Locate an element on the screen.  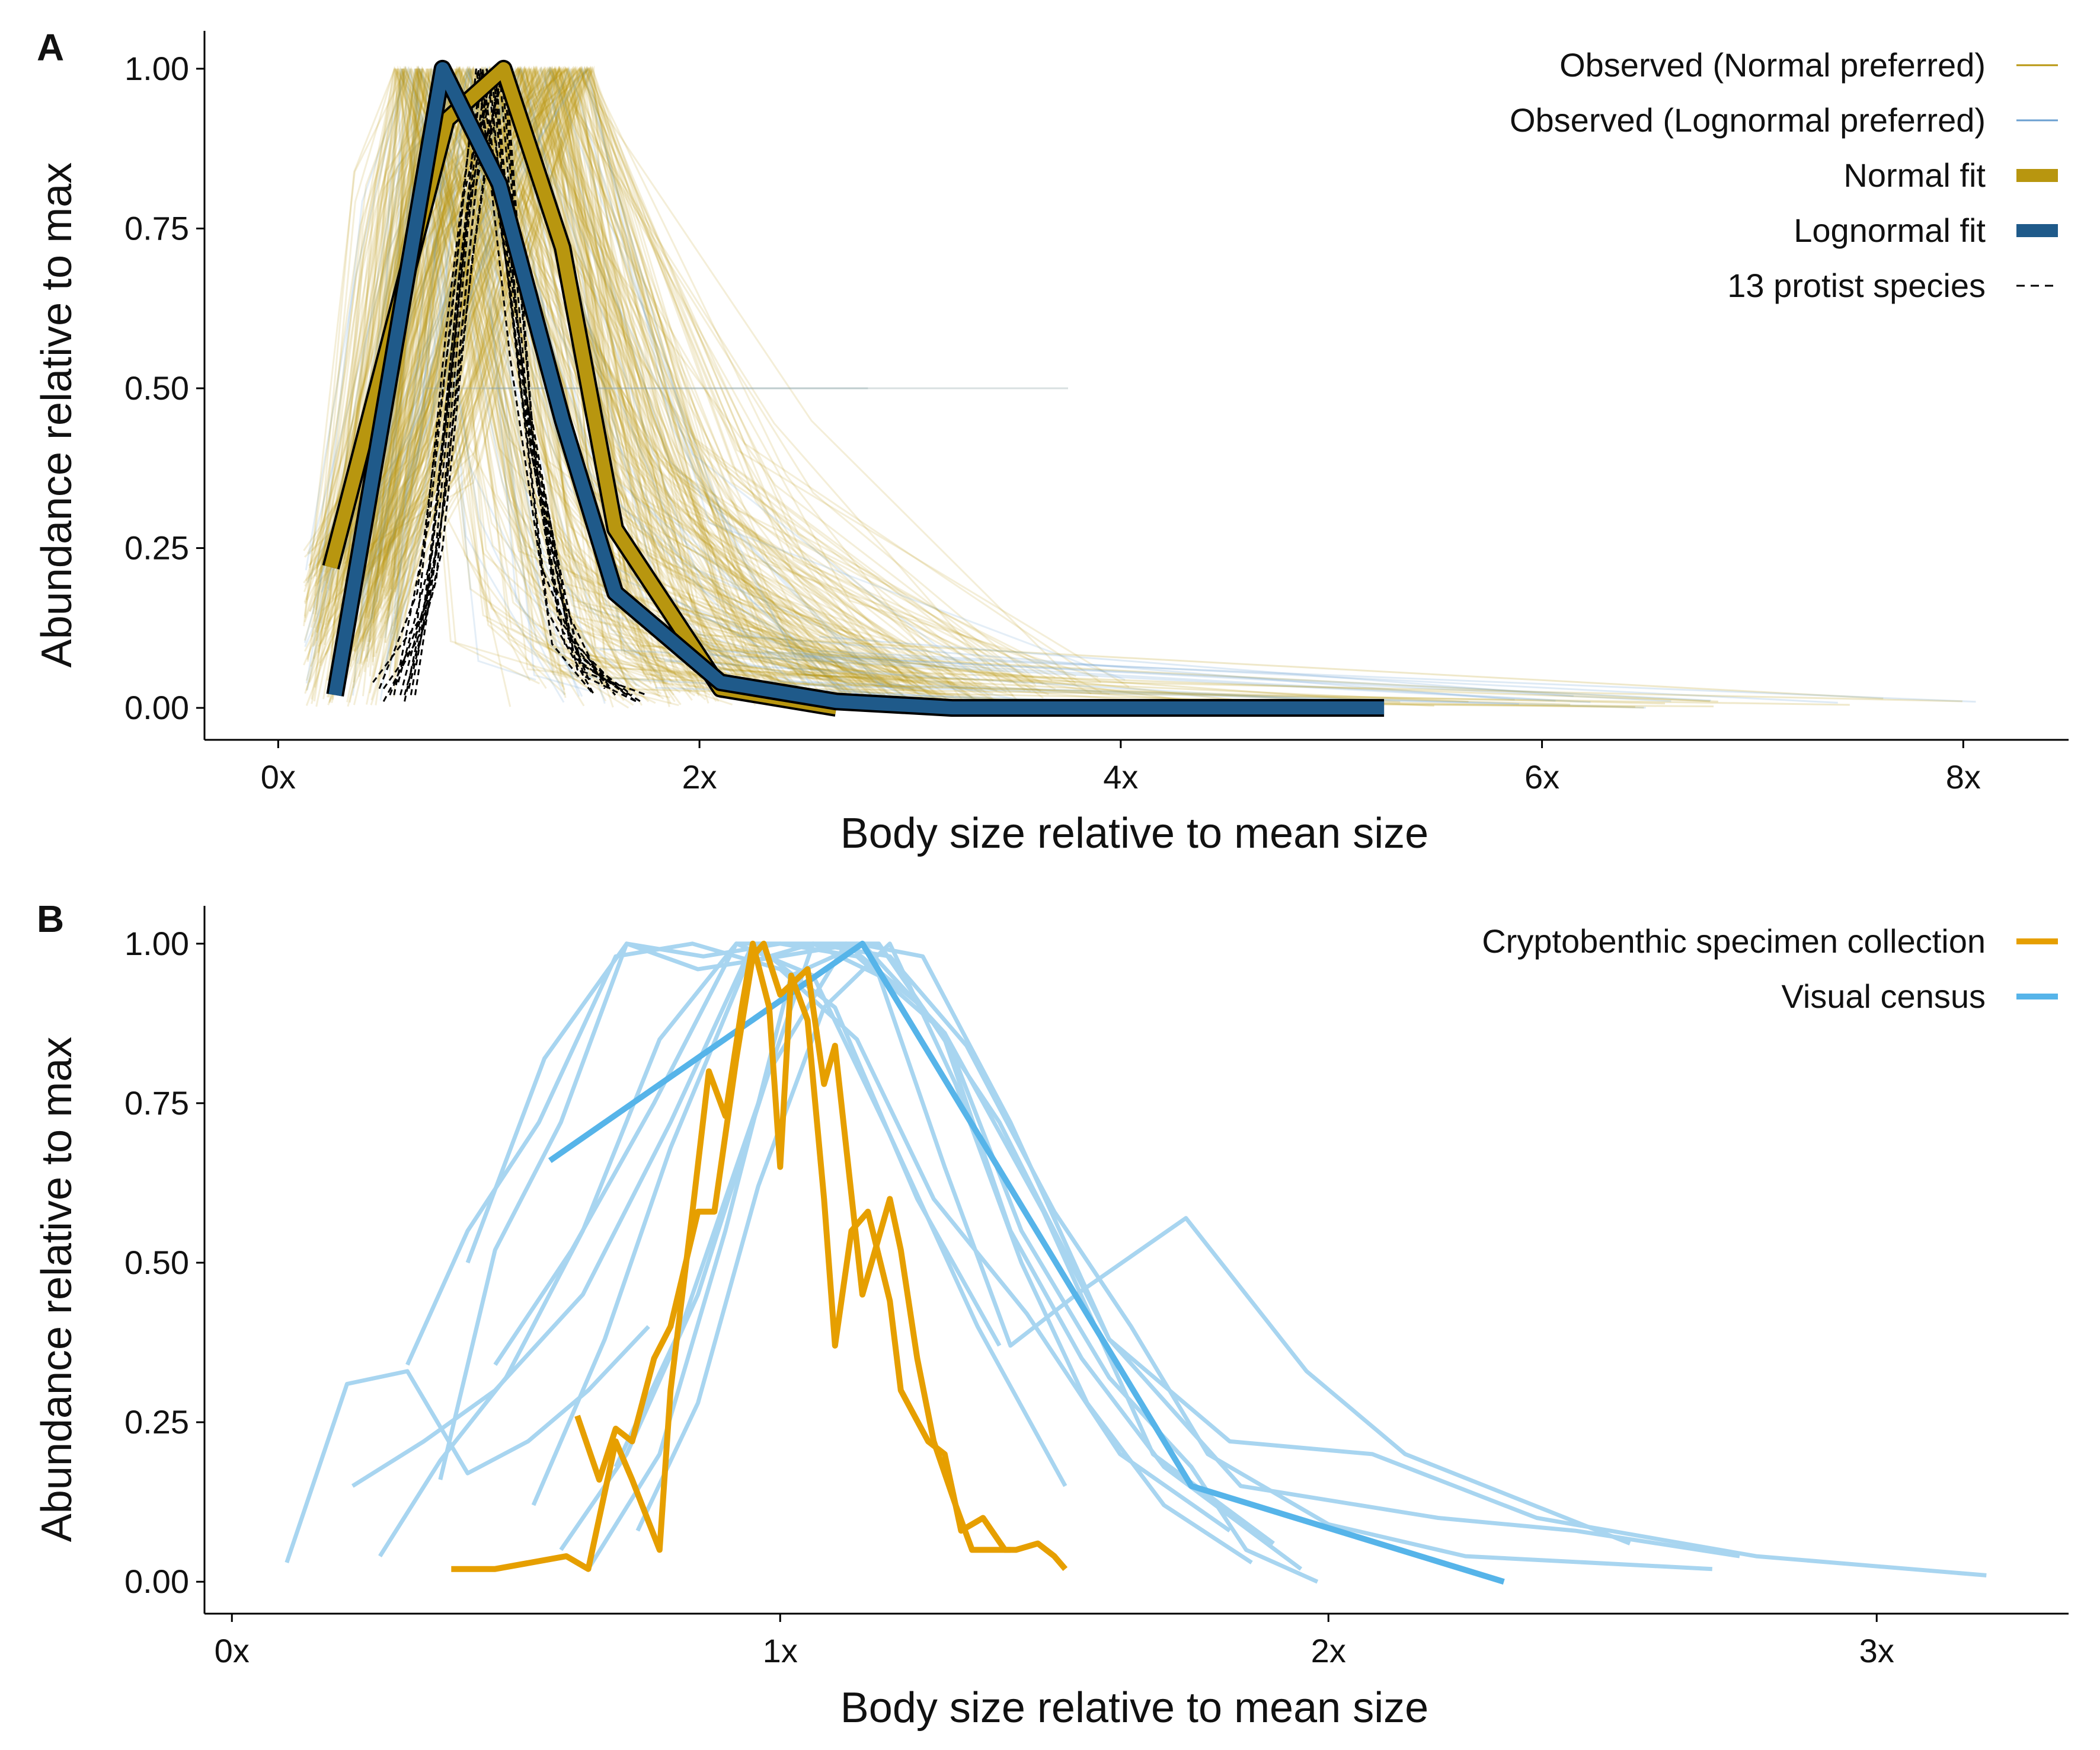
panel-a-legend-thin-gold-label: Observed (Normal preferred) is located at coordinates (1772, 65).